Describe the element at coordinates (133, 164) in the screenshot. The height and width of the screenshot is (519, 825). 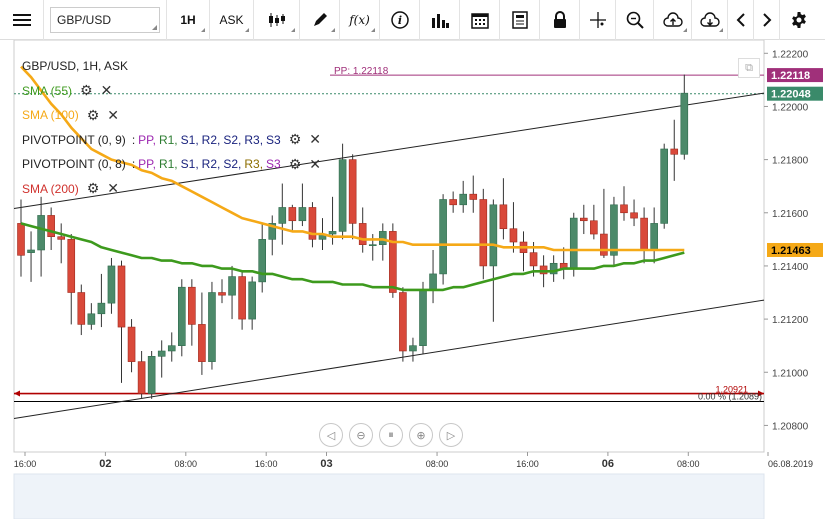
I see `pivot8-sep: :` at that location.